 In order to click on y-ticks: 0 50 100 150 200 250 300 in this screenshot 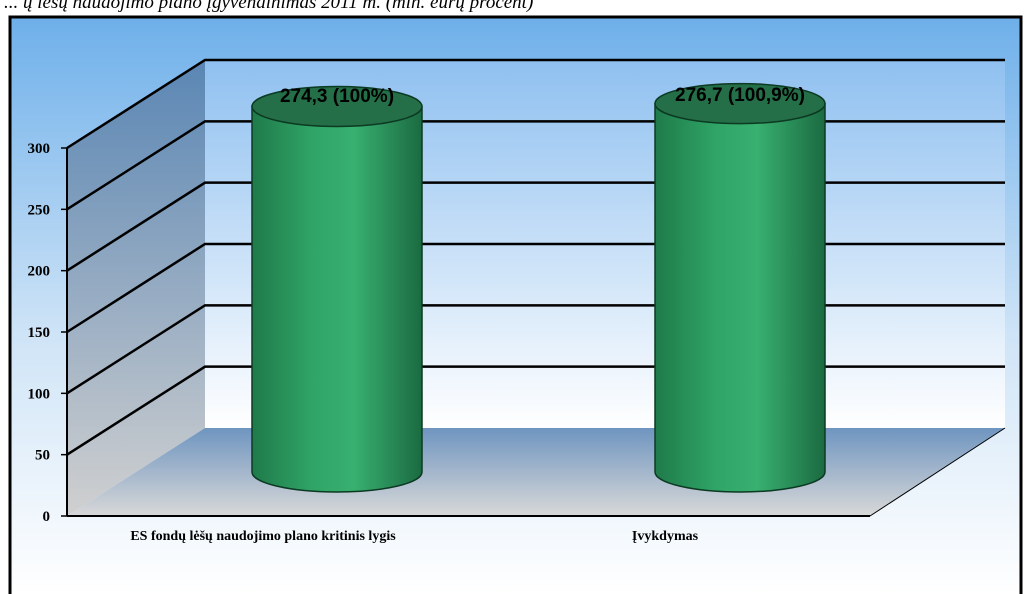, I will do `click(47, 333)`.